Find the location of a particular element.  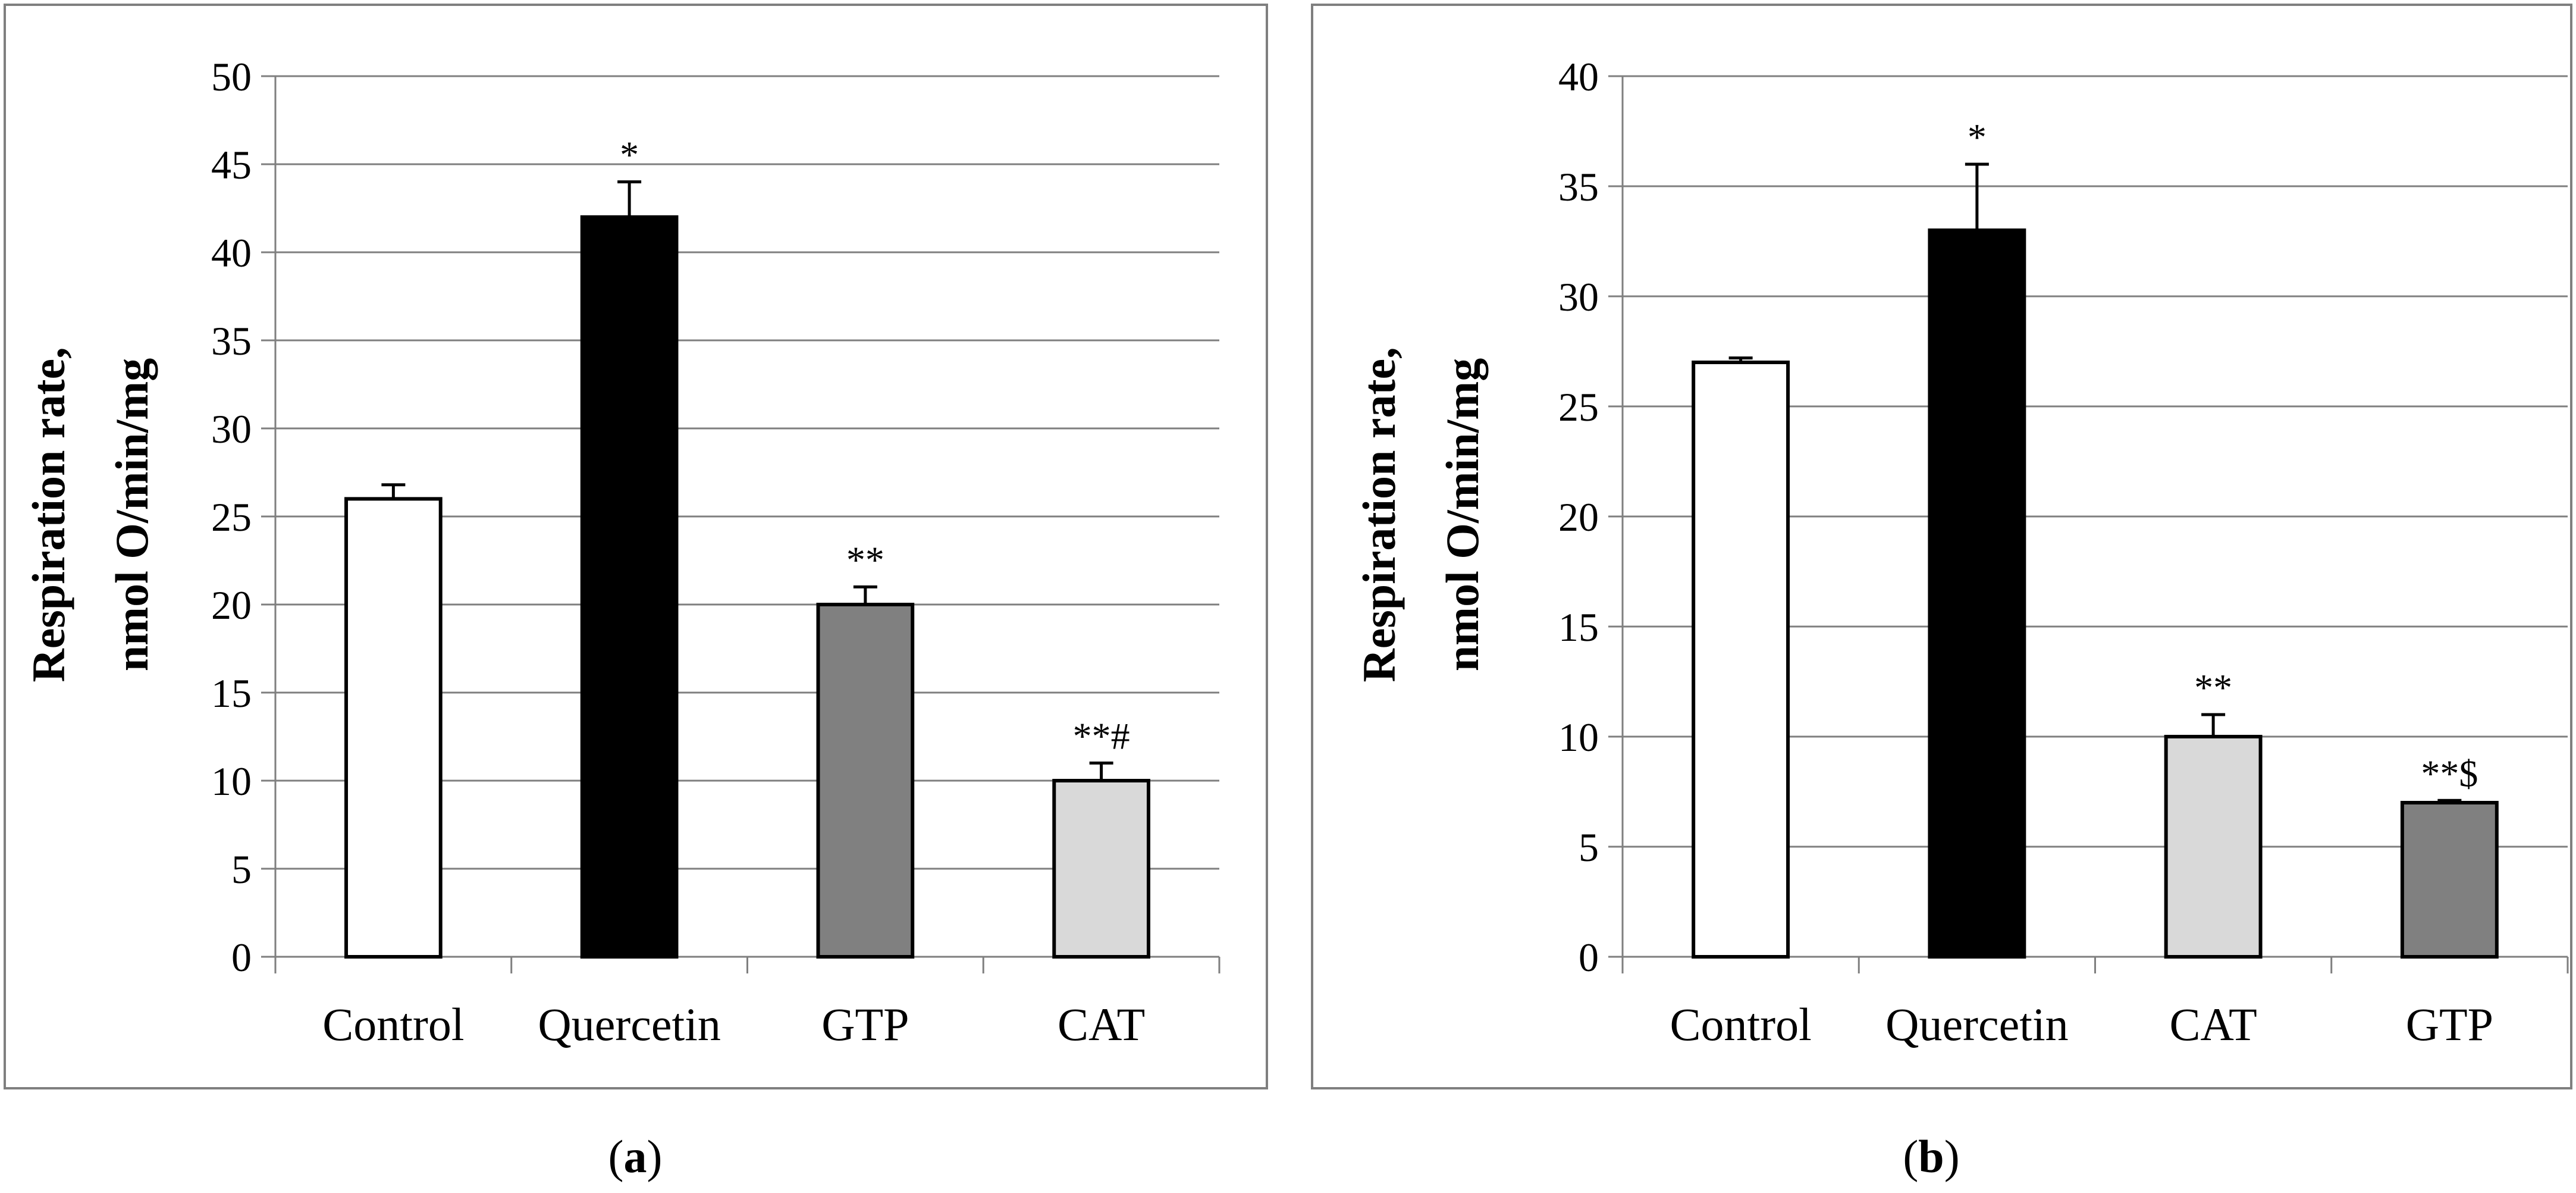

panel-label: (a) is located at coordinates (635, 1156).